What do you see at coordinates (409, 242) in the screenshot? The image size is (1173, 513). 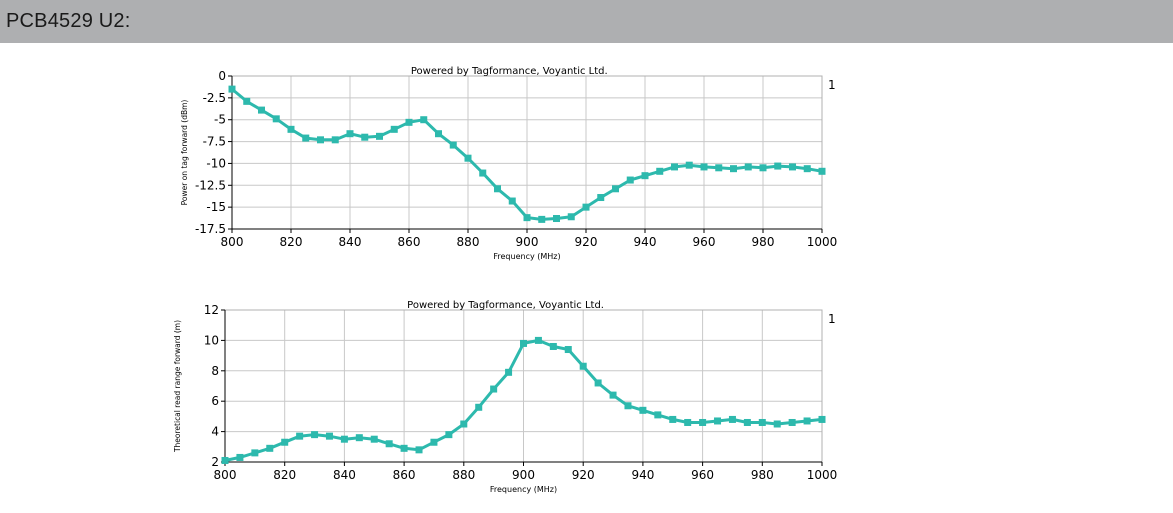 I see `power-x-tick-label: 860` at bounding box center [409, 242].